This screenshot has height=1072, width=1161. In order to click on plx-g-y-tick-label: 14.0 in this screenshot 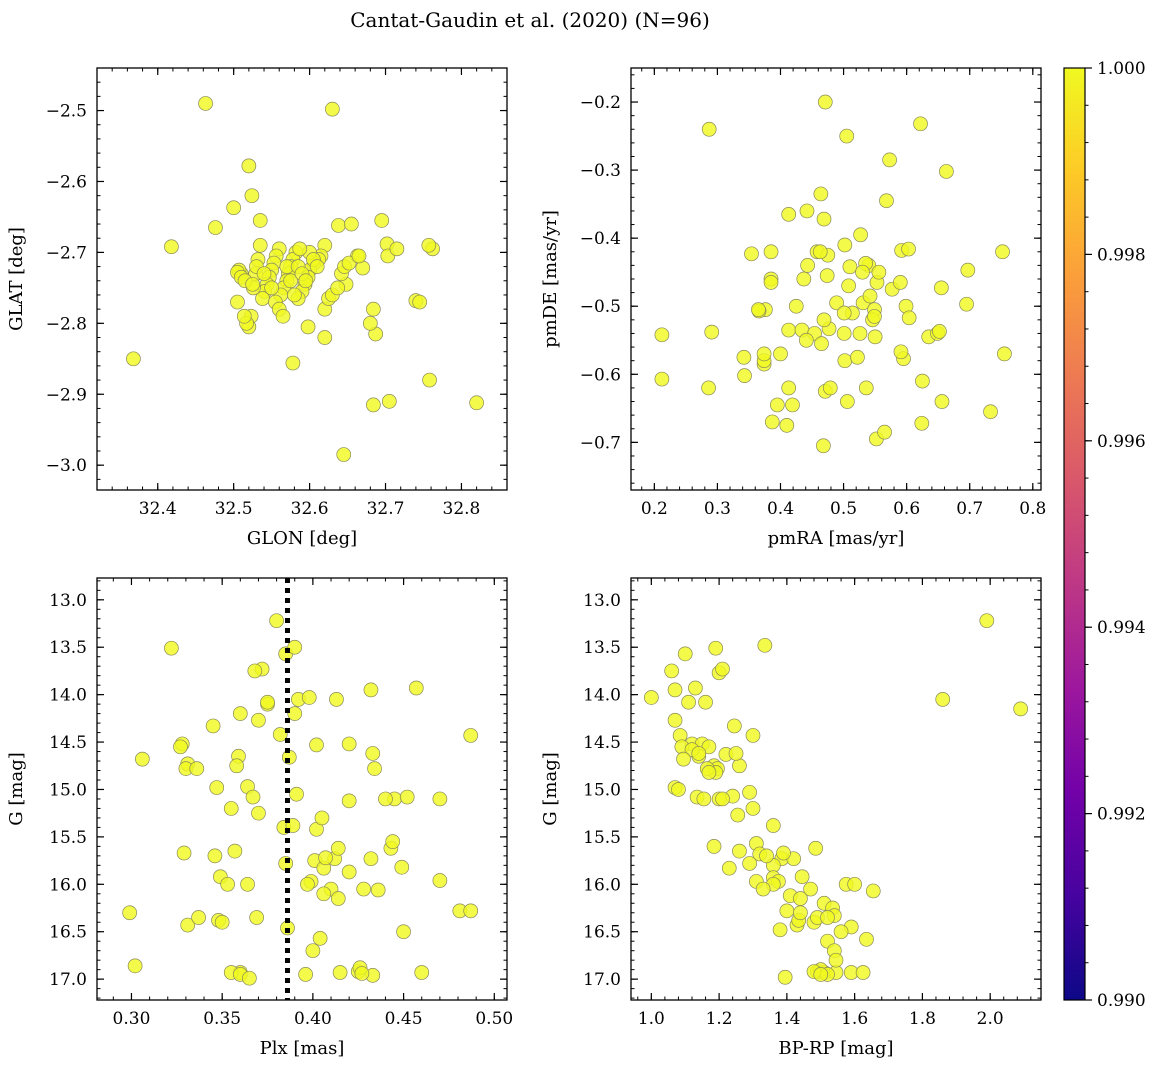, I will do `click(68, 696)`.